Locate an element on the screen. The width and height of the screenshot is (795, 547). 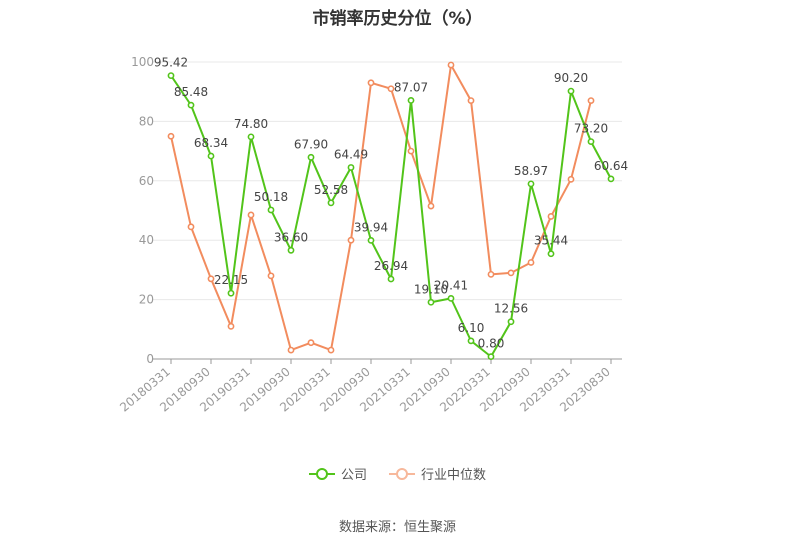
company-data-label: 73.20 is located at coordinates (591, 129).